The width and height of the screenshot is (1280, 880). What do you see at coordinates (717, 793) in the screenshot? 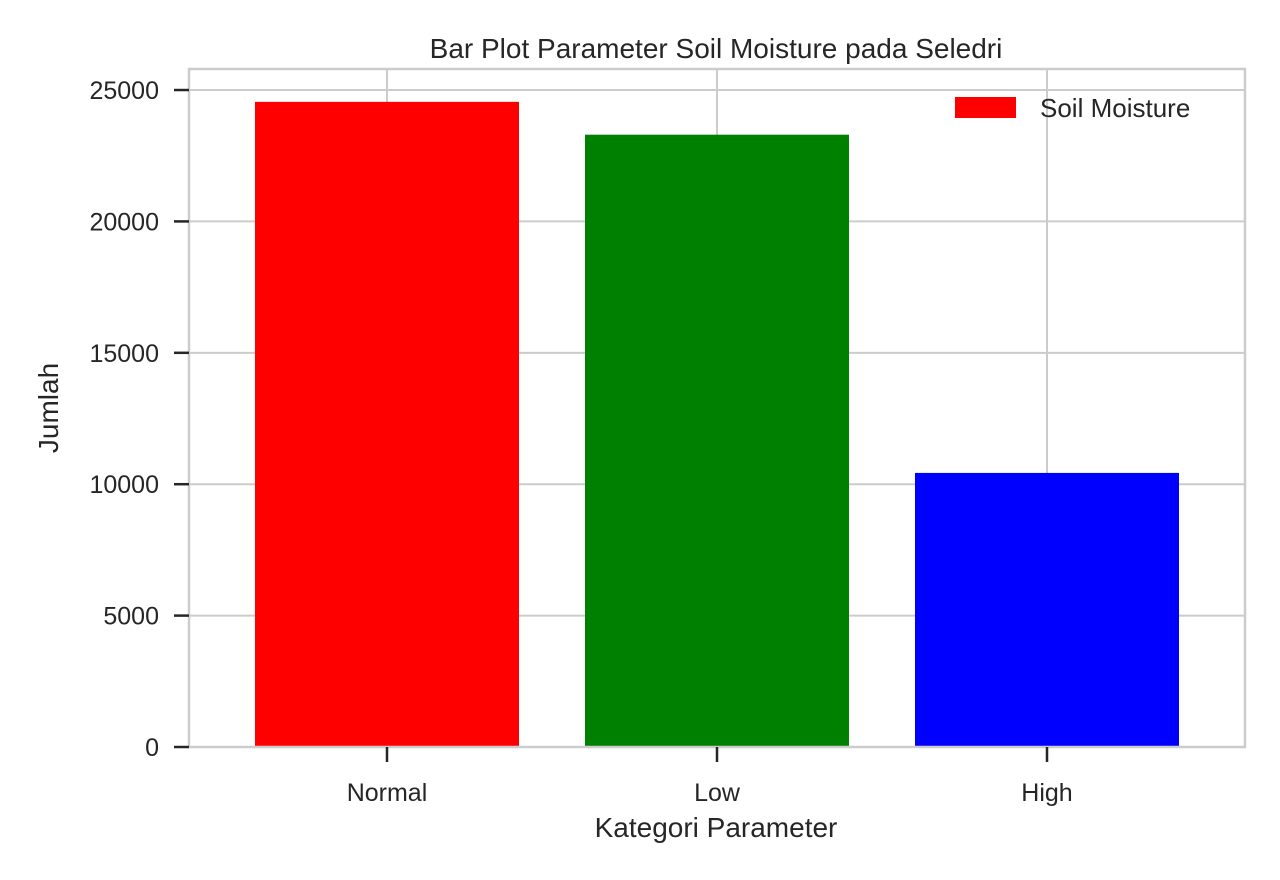
I see `x-tick-label: Low` at bounding box center [717, 793].